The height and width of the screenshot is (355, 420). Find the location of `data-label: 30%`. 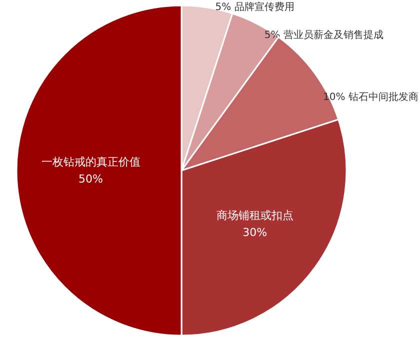

data-label: 30% is located at coordinates (255, 232).